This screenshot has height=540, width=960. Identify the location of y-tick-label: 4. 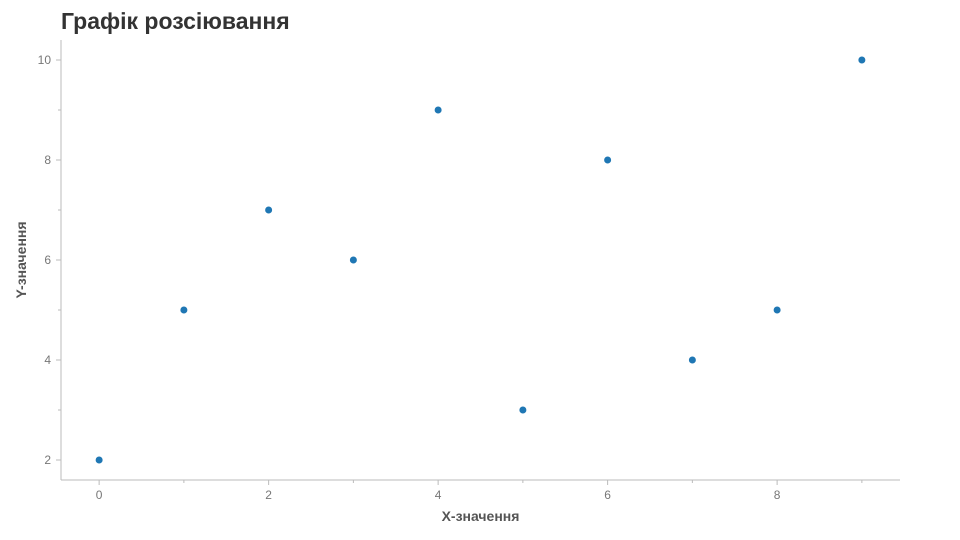
(47, 360).